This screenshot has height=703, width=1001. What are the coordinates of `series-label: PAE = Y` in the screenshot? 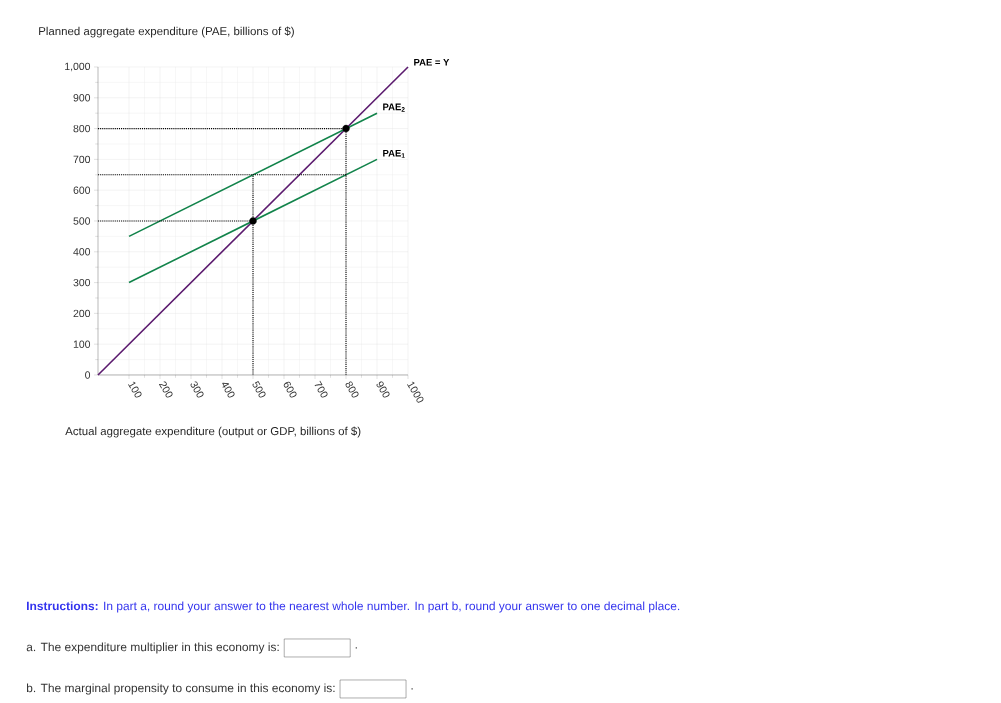 It's located at (432, 62).